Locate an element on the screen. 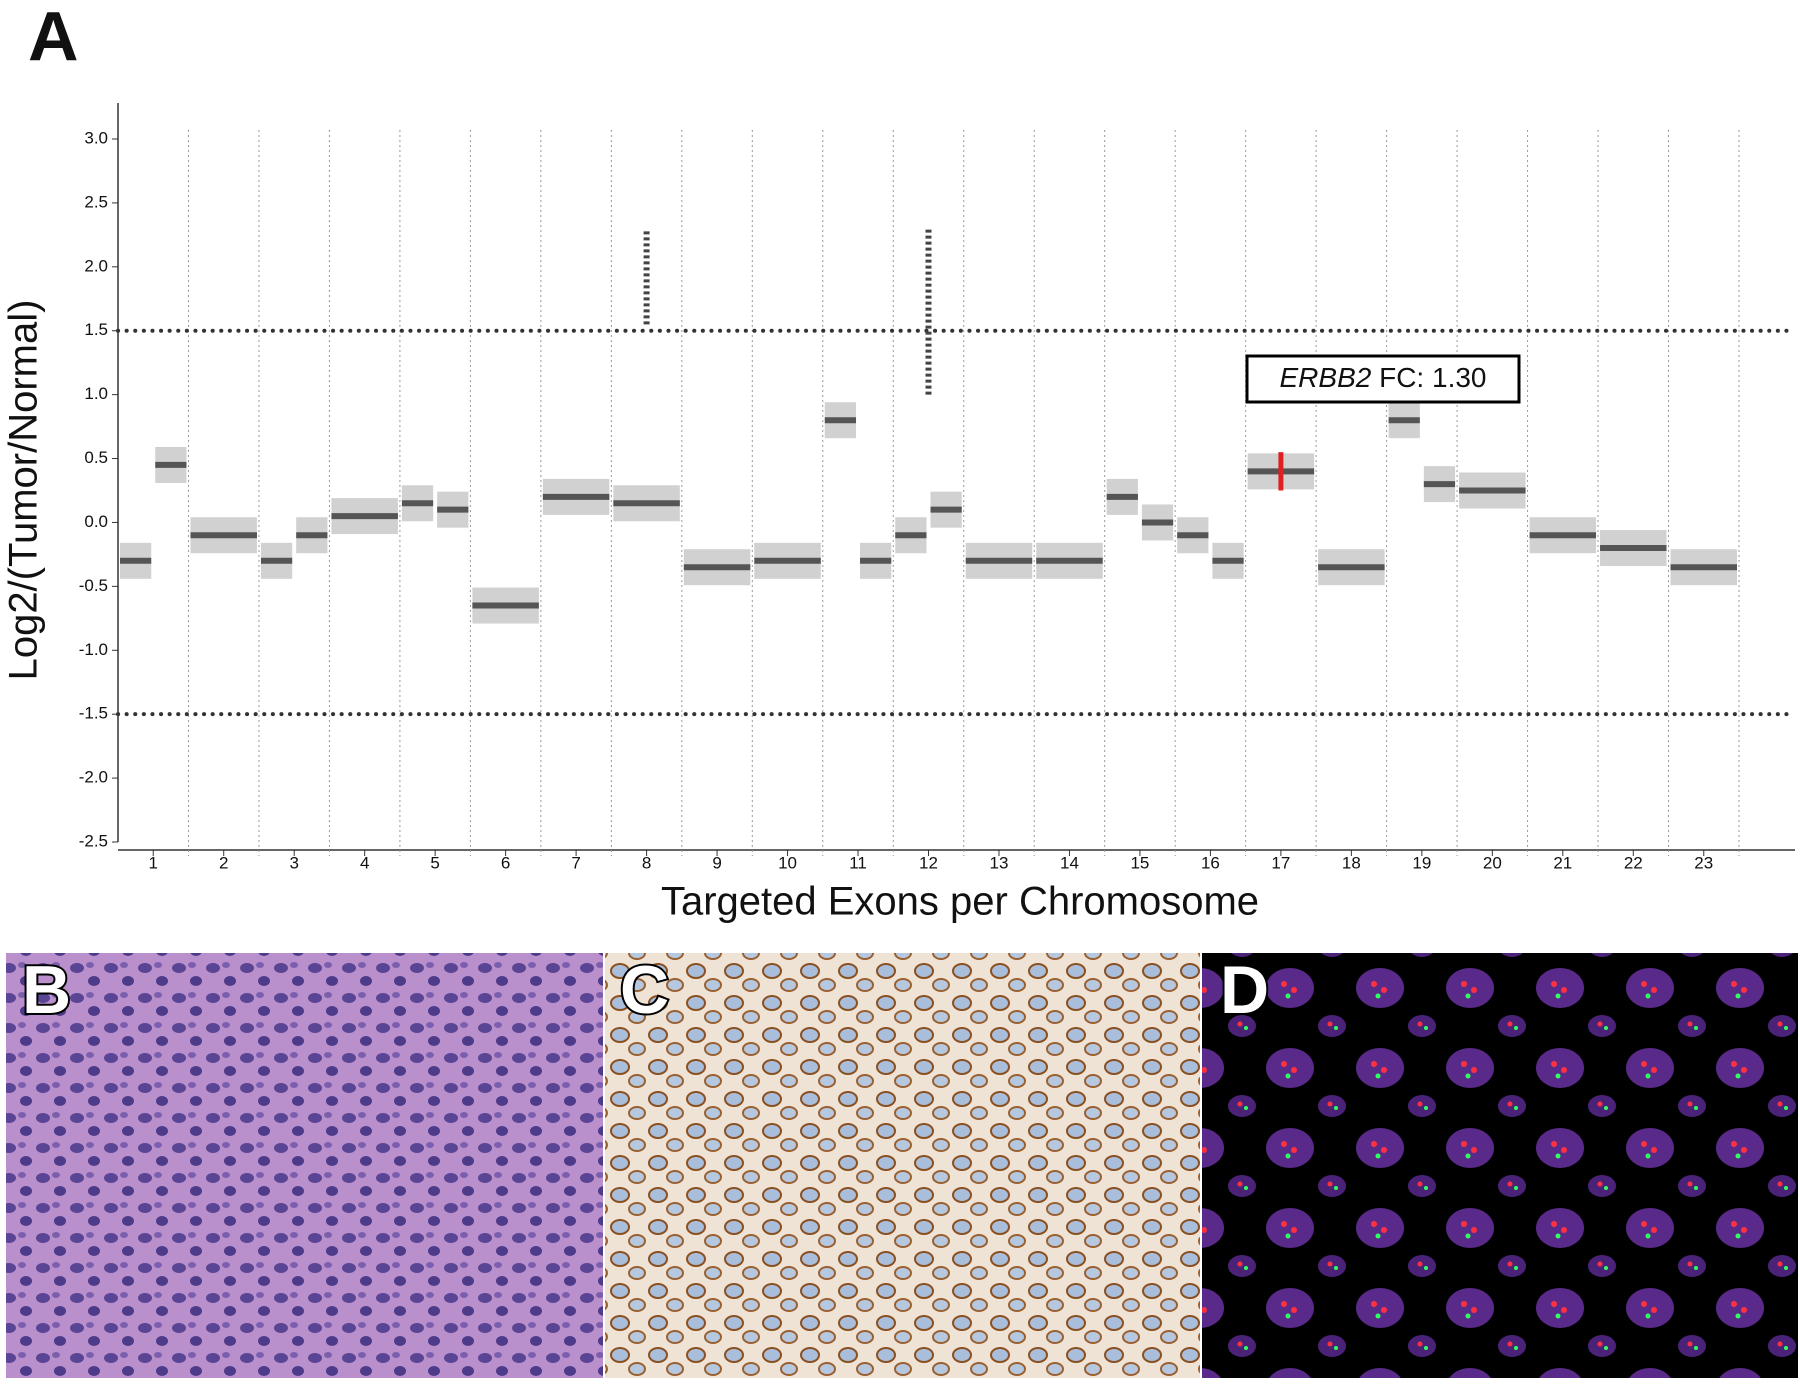  x-tick-label: 16 is located at coordinates (1210, 862).